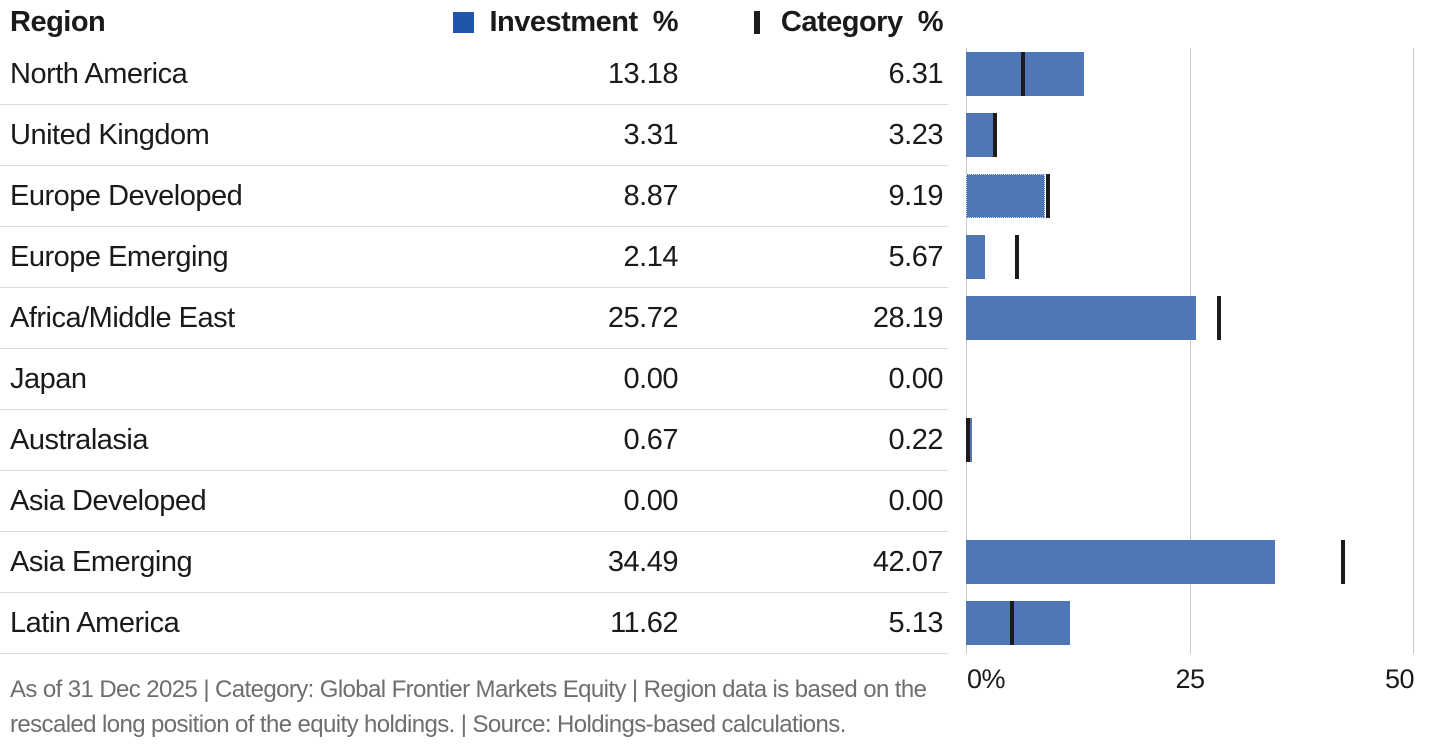  I want to click on investment-value: 3.31, so click(651, 134).